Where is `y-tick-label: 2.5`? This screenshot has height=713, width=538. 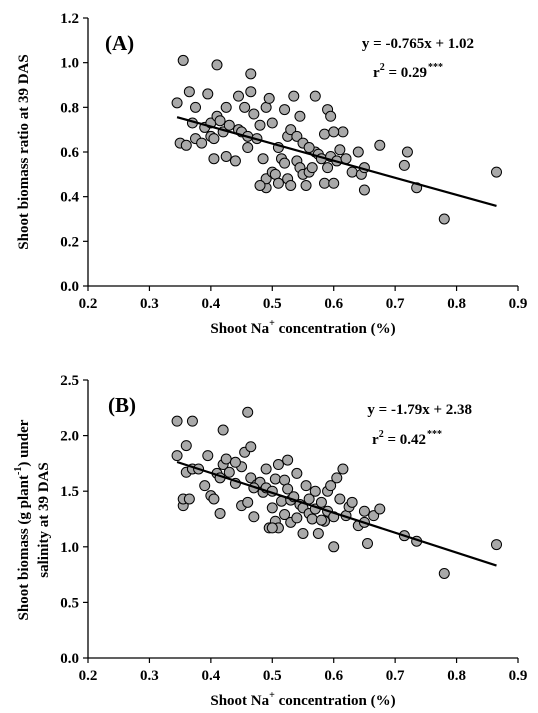 y-tick-label: 2.5 is located at coordinates (69, 381).